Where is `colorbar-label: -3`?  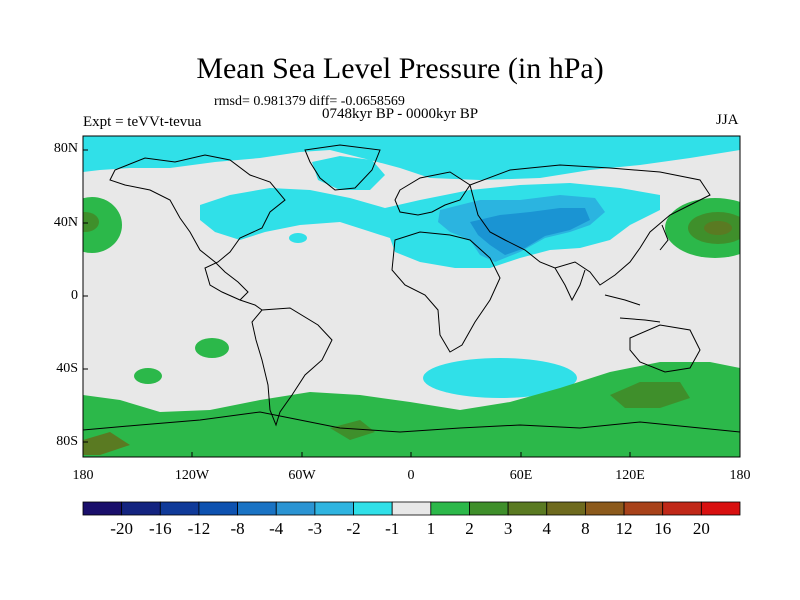
colorbar-label: -3 is located at coordinates (314, 528).